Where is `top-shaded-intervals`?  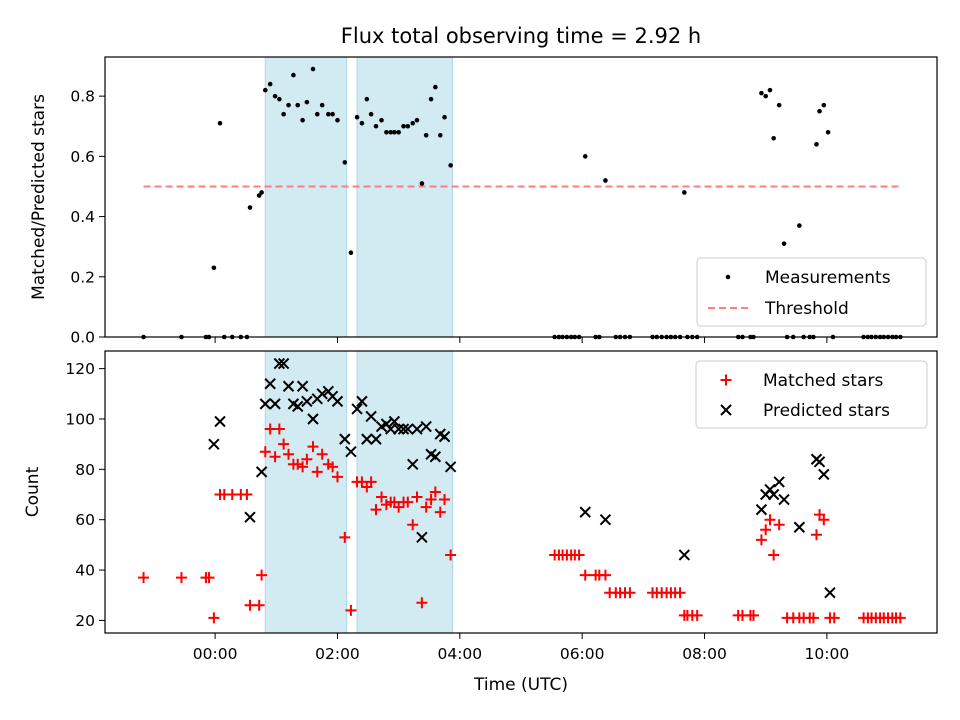 top-shaded-intervals is located at coordinates (358, 197).